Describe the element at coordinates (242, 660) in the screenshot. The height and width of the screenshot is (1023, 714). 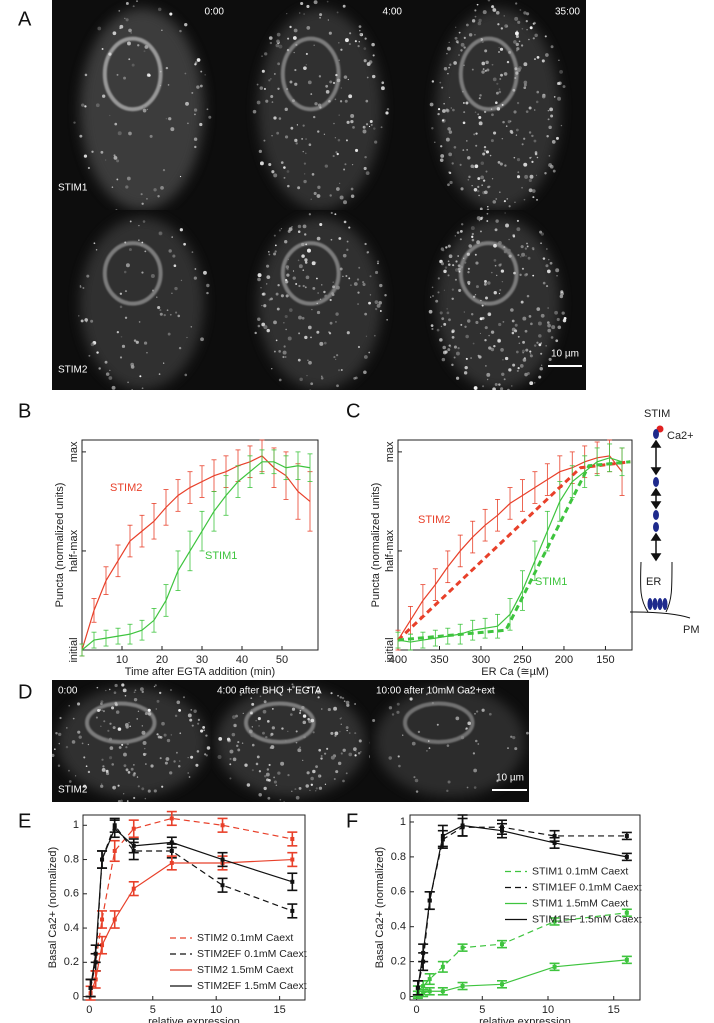
I see `x-tick-label: 40` at that location.